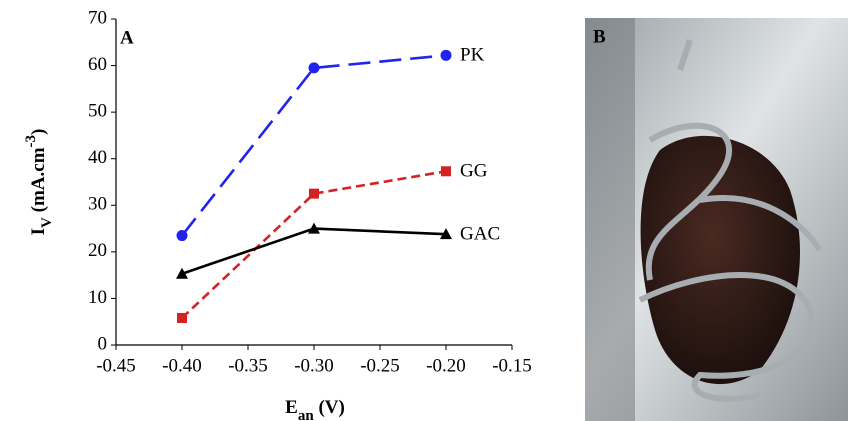  Describe the element at coordinates (38, 231) in the screenshot. I see `y-axis-title-part: I` at that location.